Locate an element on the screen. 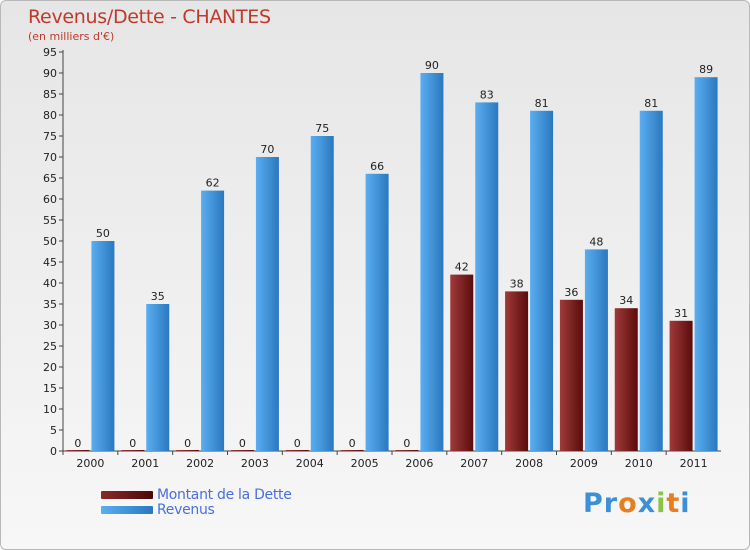 The width and height of the screenshot is (750, 550). logo-letter: r is located at coordinates (611, 503).